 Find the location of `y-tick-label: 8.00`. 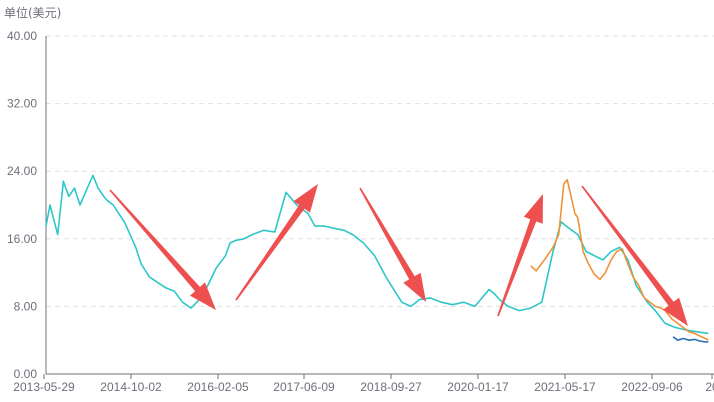

y-tick-label: 8.00 is located at coordinates (26, 306).